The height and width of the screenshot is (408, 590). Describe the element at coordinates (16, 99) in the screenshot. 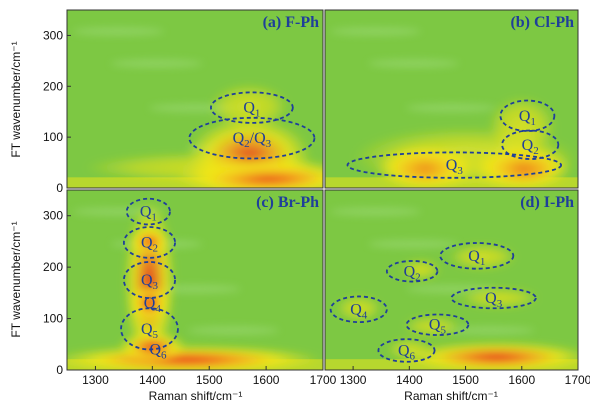

I see `y-axis-label-top: FT wavenumber/cm⁻¹` at that location.